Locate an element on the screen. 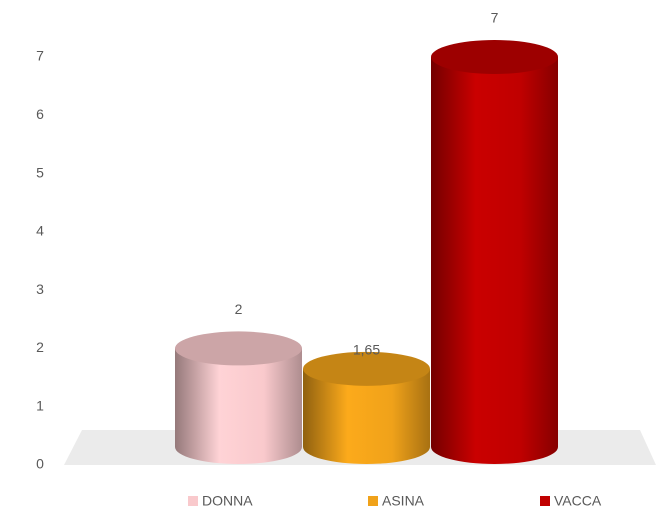 Image resolution: width=656 pixels, height=512 pixels. y-tick-label: 6 is located at coordinates (40, 114).